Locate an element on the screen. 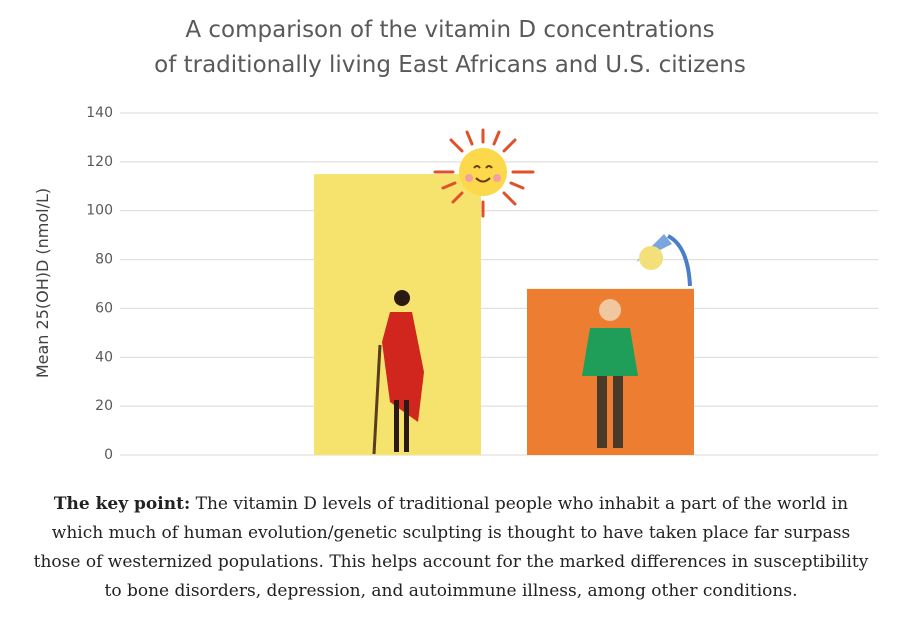  sun-illustration is located at coordinates (484, 173).